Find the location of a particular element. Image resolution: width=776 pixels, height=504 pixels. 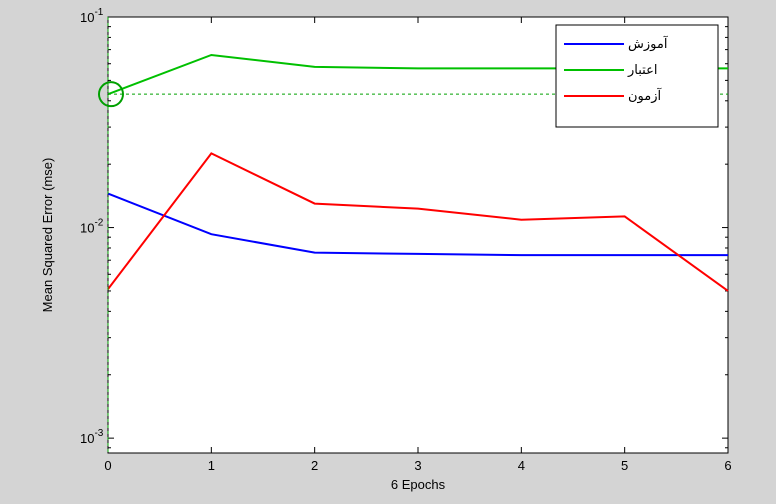

legend: آموزش اعتبار آزمون is located at coordinates (637, 76).